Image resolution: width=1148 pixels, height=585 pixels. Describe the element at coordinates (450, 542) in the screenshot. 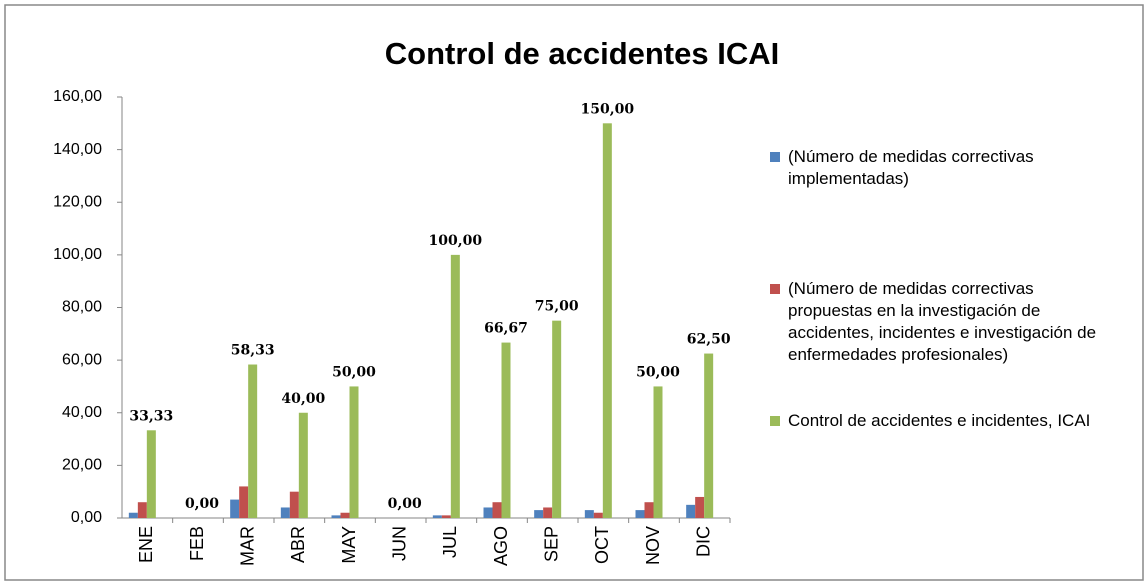

I see `x-tick-label: JUL` at that location.